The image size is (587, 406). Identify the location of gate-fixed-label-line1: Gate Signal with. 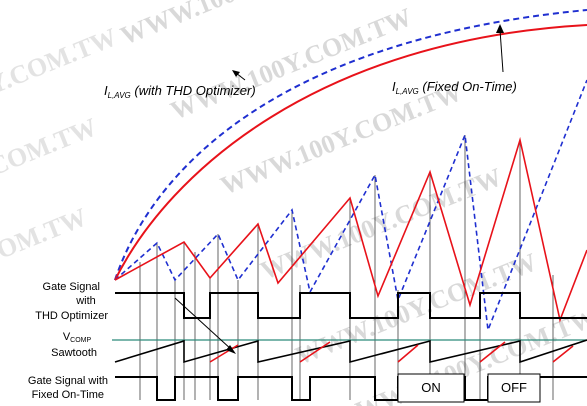
(68, 381).